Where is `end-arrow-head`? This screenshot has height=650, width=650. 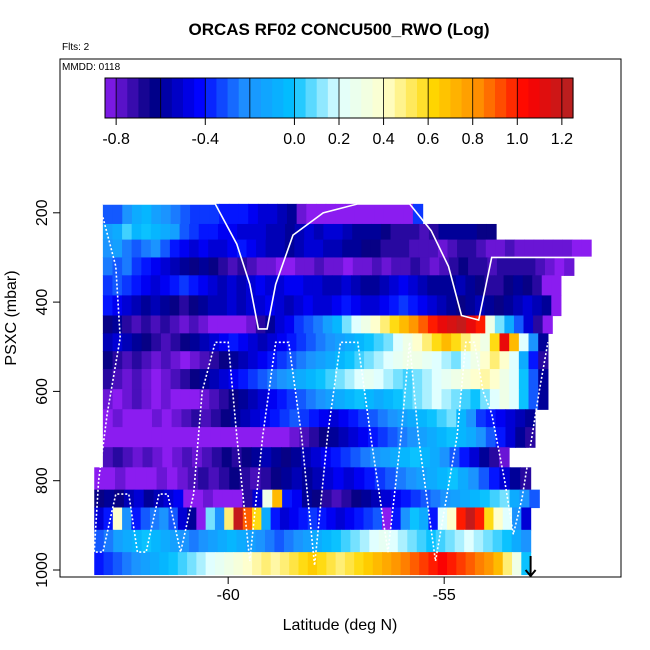 end-arrow-head is located at coordinates (530, 573).